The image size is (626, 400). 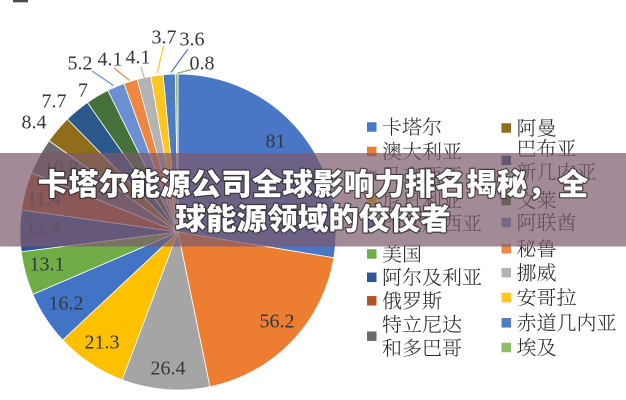 What do you see at coordinates (83, 91) in the screenshot?
I see `svg-text: 7` at bounding box center [83, 91].